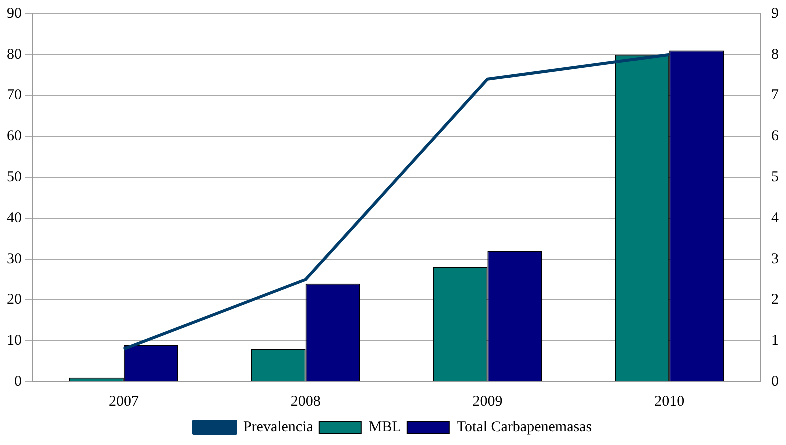 The width and height of the screenshot is (786, 445). I want to click on y-tick-label: 80, so click(14, 54).